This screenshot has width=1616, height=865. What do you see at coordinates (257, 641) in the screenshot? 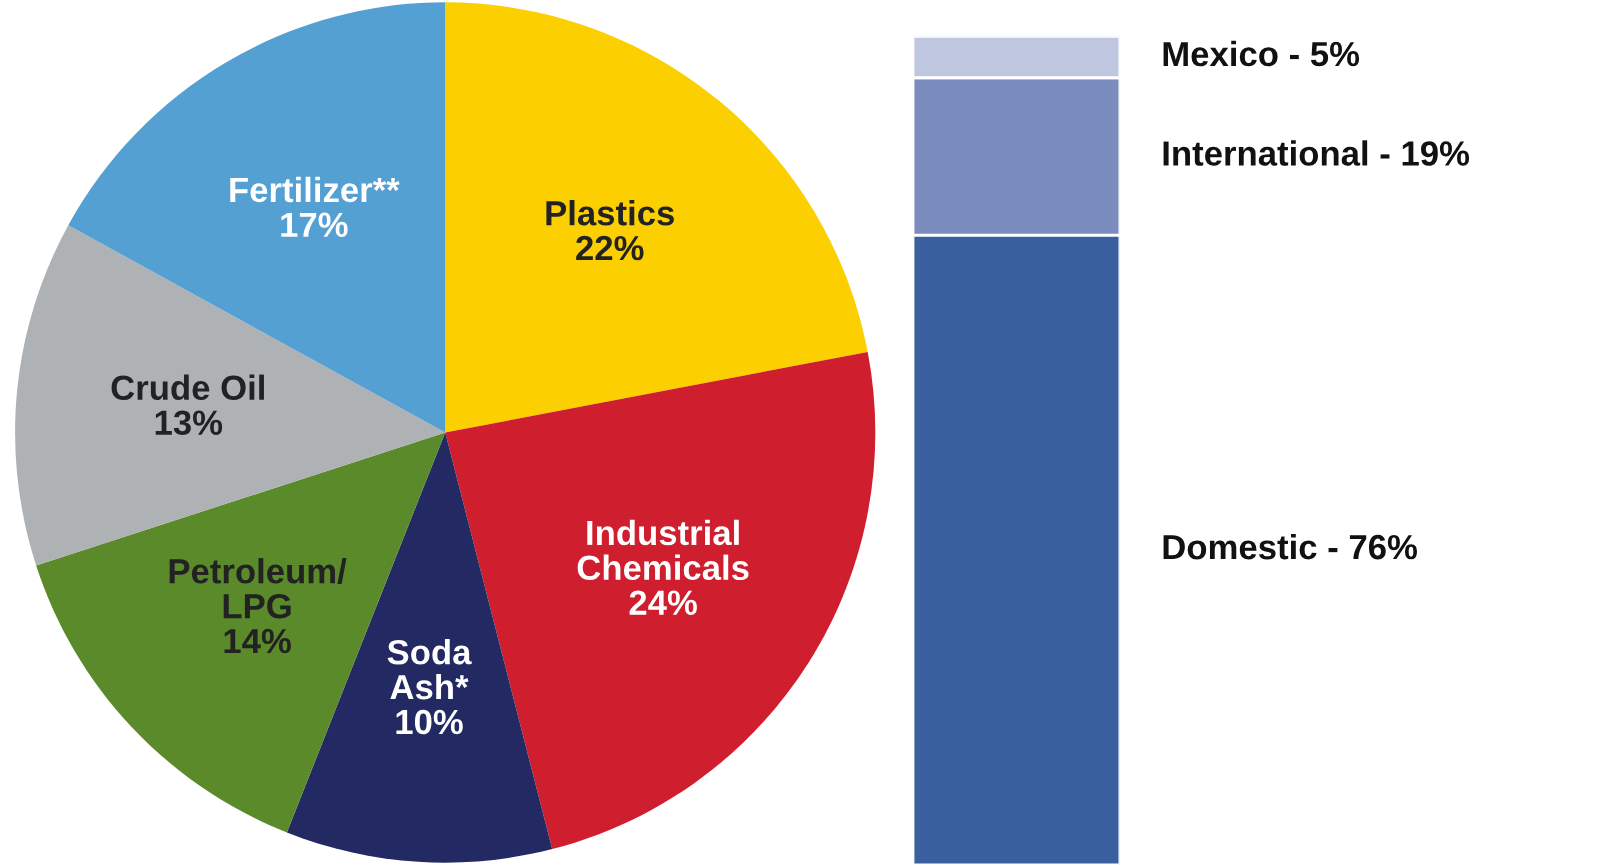
I see `data-label: 14%` at bounding box center [257, 641].